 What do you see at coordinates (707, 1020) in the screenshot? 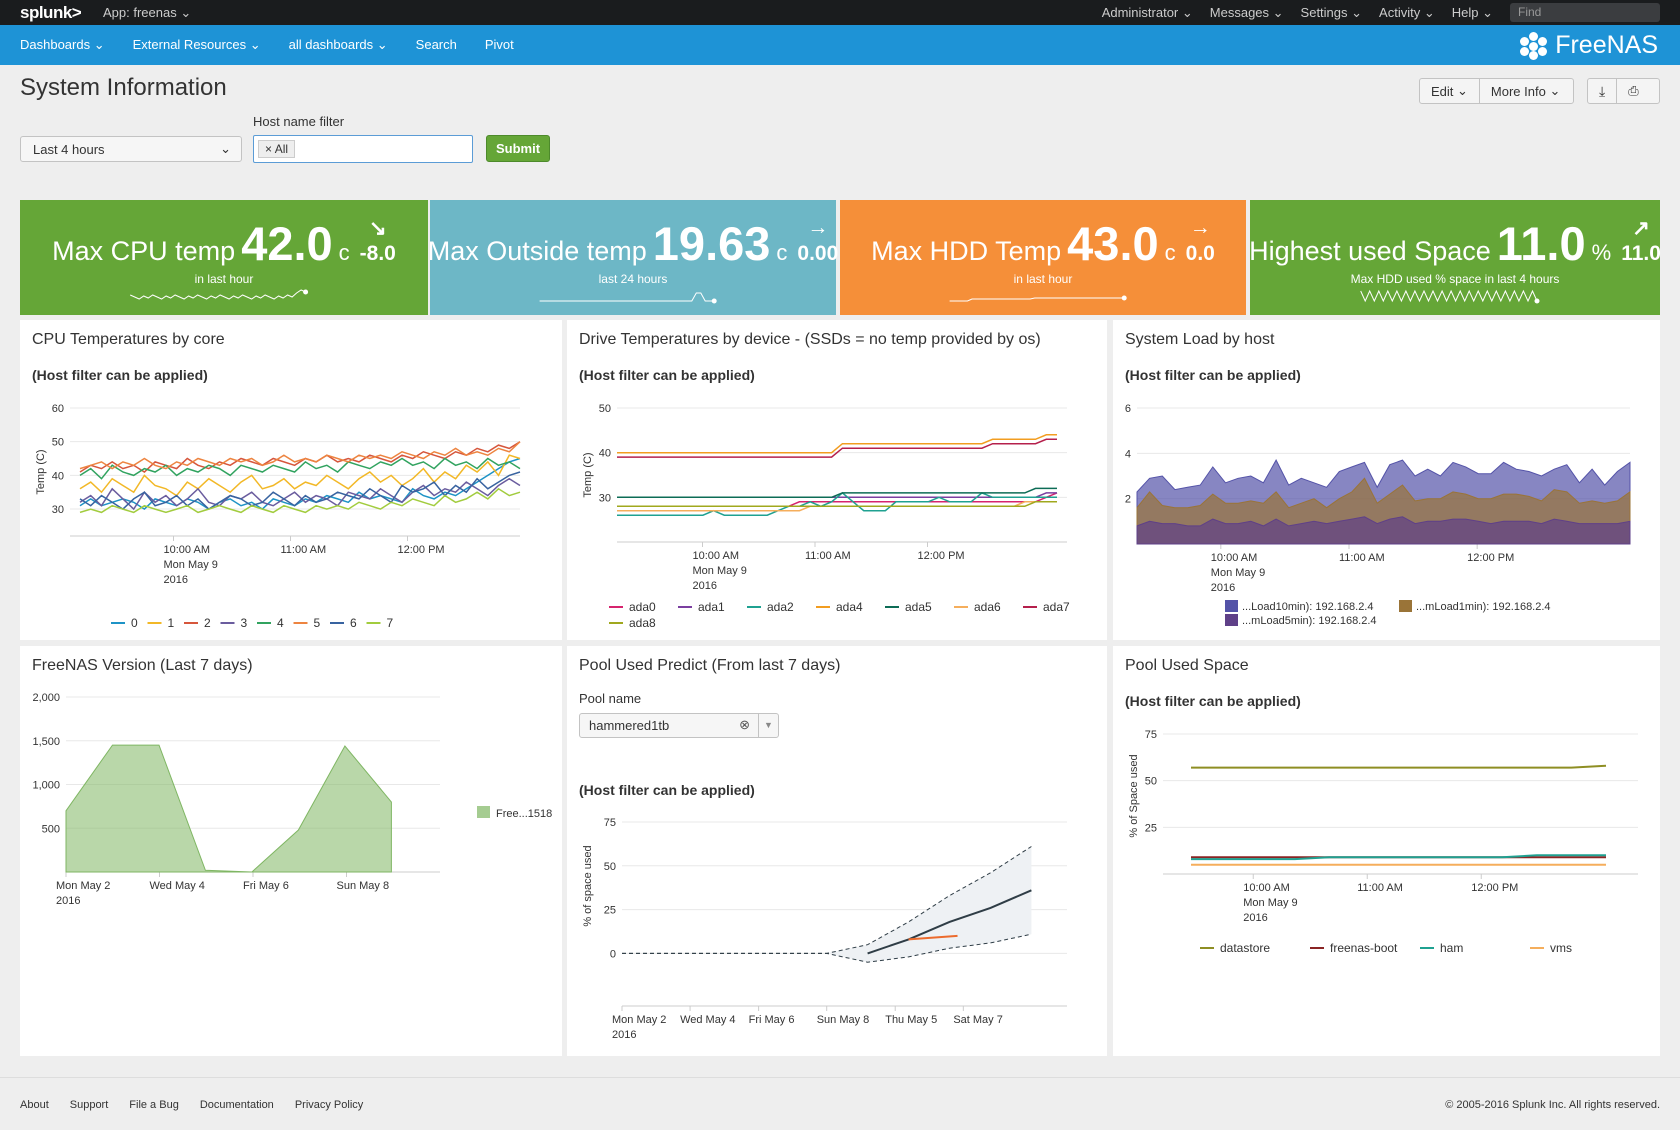
I see `x-tick-label: Wed May 4` at bounding box center [707, 1020].